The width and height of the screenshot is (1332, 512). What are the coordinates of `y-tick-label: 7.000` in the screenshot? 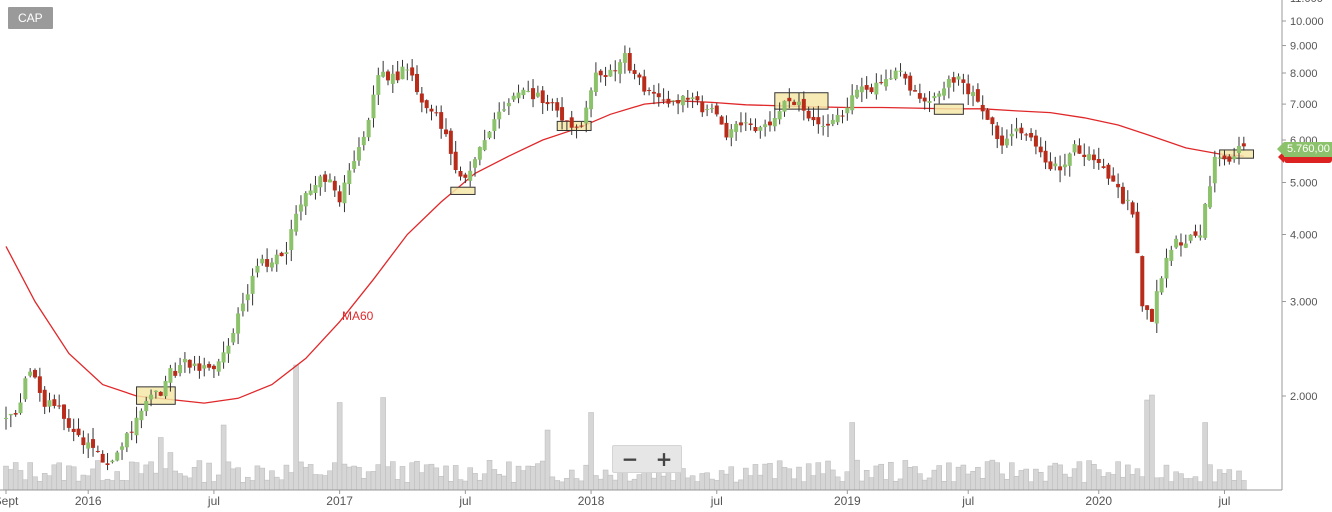 It's located at (1304, 105).